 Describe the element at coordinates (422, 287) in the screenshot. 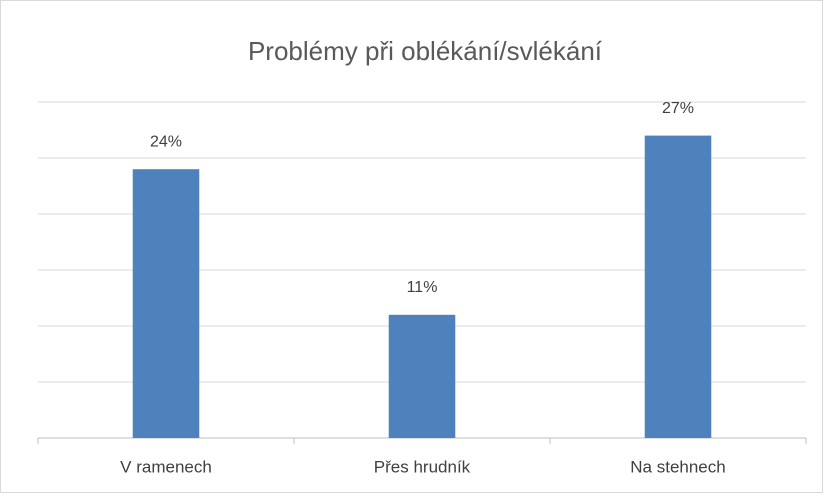

I see `data-label: 11%` at that location.